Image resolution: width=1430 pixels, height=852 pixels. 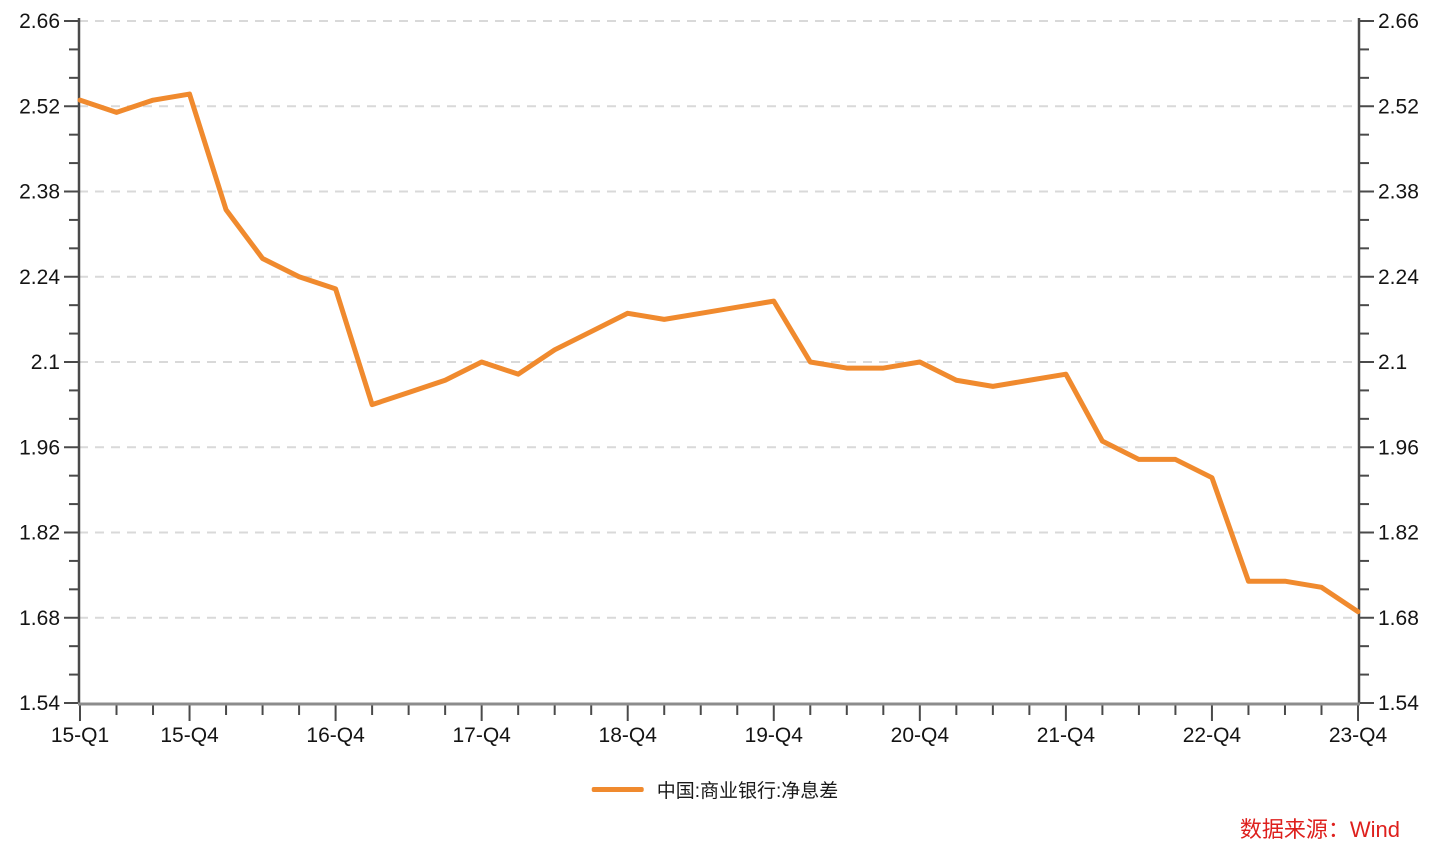 I want to click on y-axis-label-right: 1.96, so click(x=1398, y=447).